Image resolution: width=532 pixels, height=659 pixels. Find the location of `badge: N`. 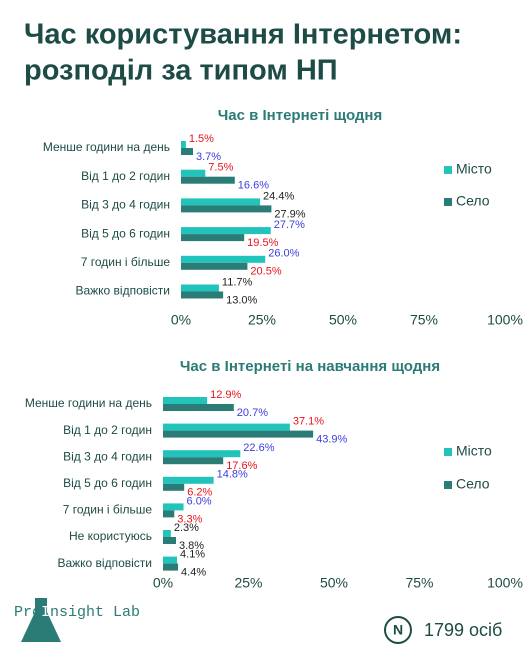

badge: N is located at coordinates (398, 630).